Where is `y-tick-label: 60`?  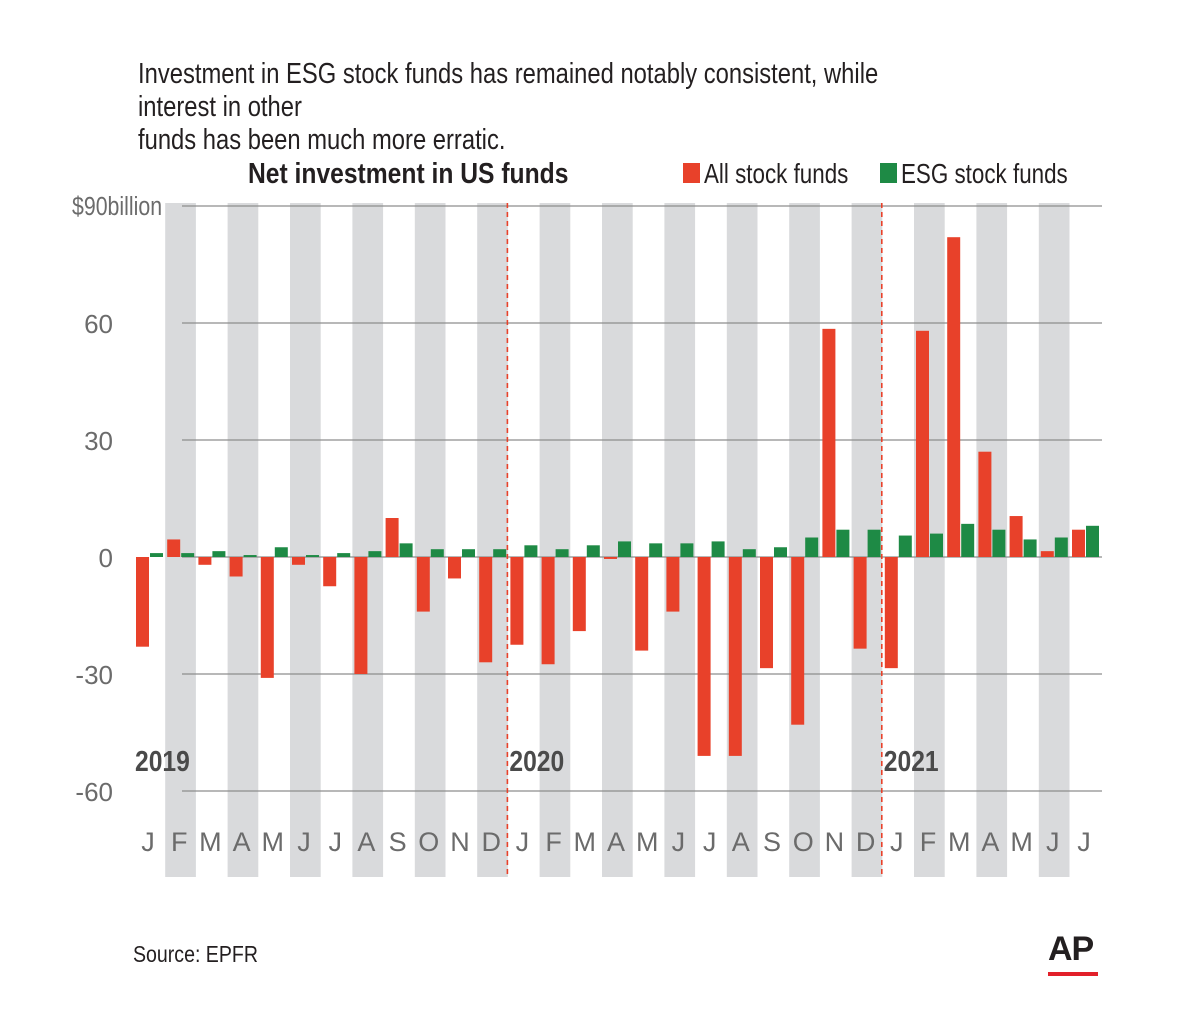 y-tick-label: 60 is located at coordinates (98, 324).